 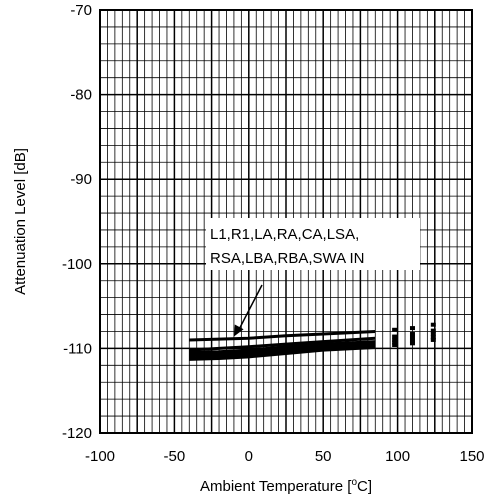 I want to click on x-tick-label: 0, so click(x=249, y=456).